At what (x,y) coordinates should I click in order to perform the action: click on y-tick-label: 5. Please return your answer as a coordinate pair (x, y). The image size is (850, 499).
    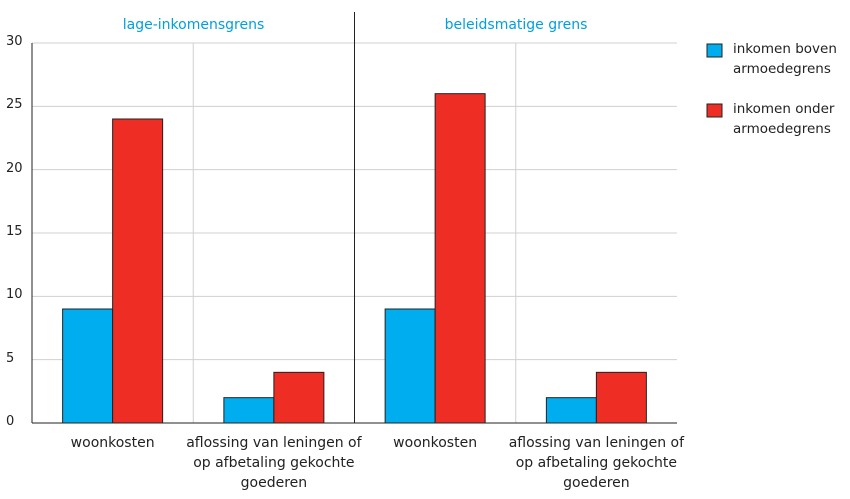
    Looking at the image, I should click on (10, 358).